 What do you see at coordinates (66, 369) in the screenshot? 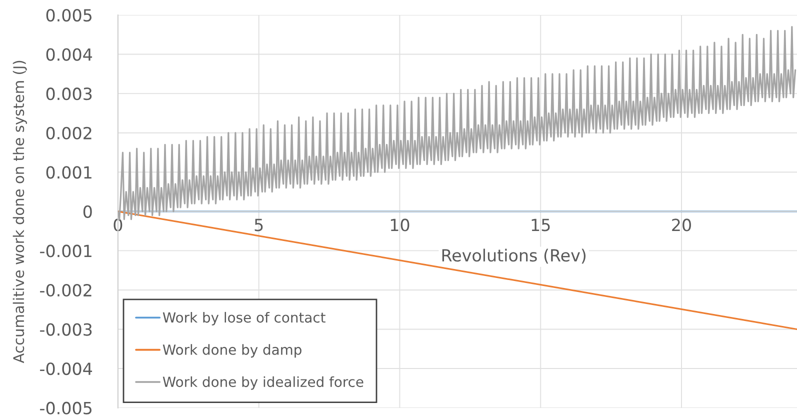
I see `y-tick-label: -0.004` at bounding box center [66, 369].